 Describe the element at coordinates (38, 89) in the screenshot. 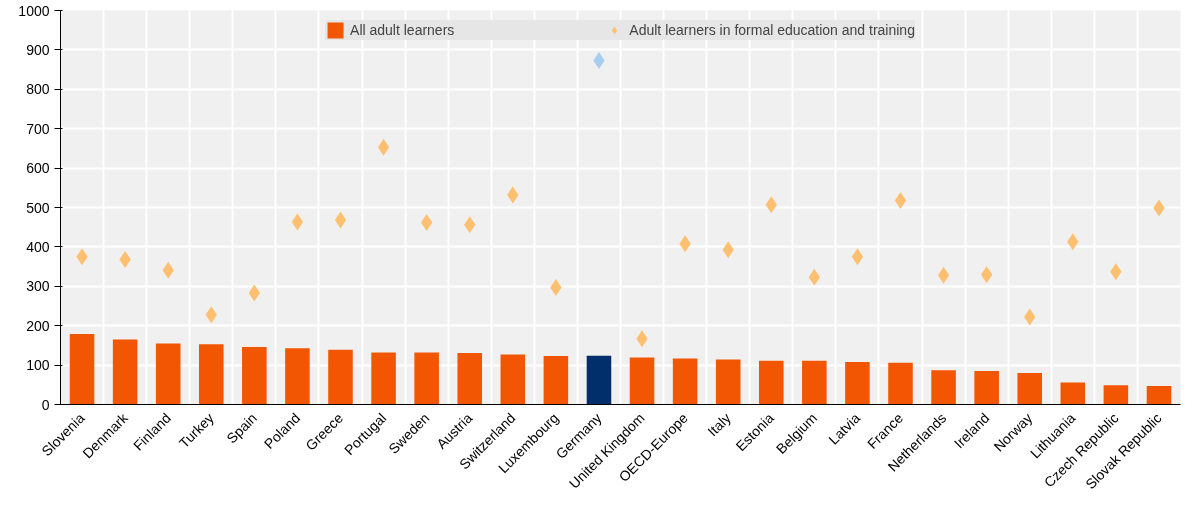

I see `y-tick-label: 800` at that location.